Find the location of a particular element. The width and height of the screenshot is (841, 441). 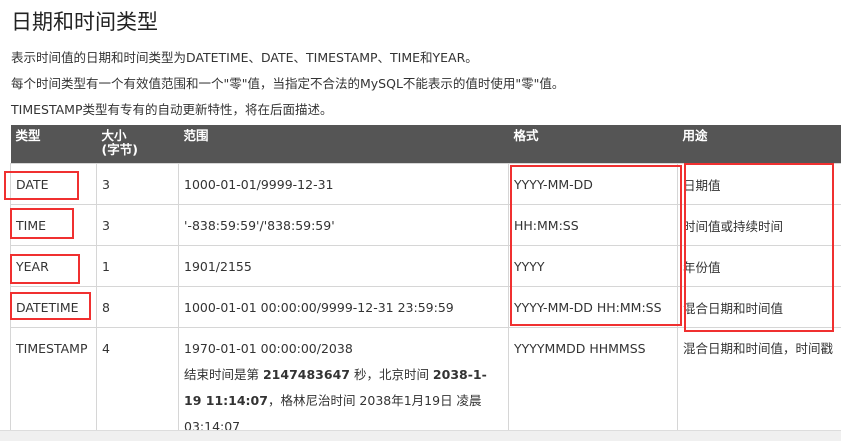

cell-type: TIMESTAMP is located at coordinates (54, 384).